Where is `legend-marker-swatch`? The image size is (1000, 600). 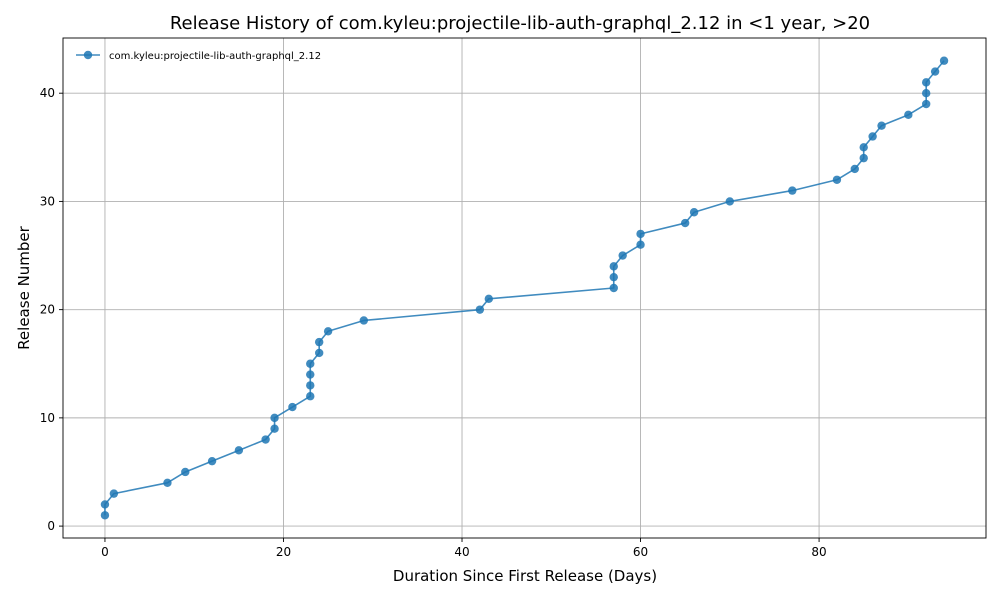
legend-marker-swatch is located at coordinates (88, 55).